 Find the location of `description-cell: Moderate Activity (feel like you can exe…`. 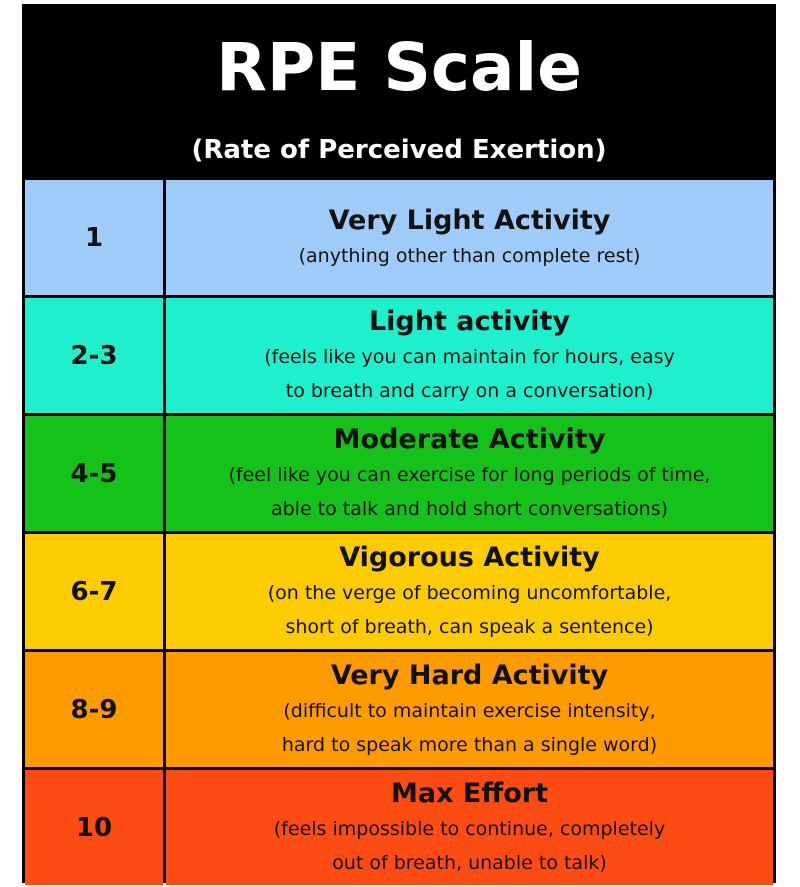

description-cell: Moderate Activity (feel like you can exe… is located at coordinates (469, 473).